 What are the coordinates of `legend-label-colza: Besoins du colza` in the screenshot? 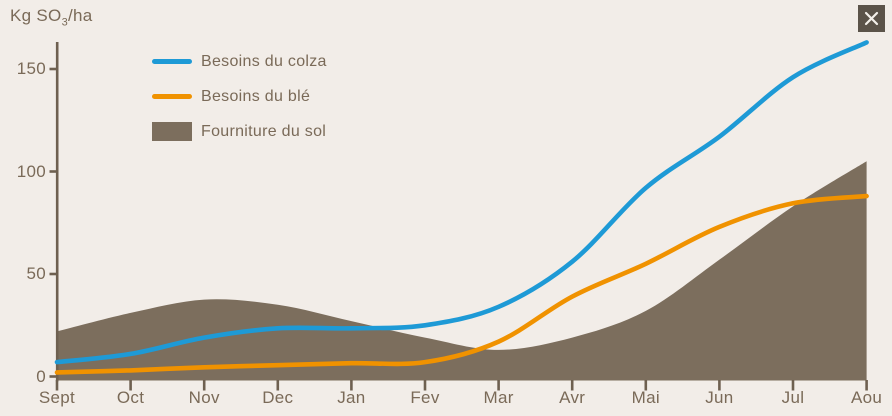 It's located at (264, 61).